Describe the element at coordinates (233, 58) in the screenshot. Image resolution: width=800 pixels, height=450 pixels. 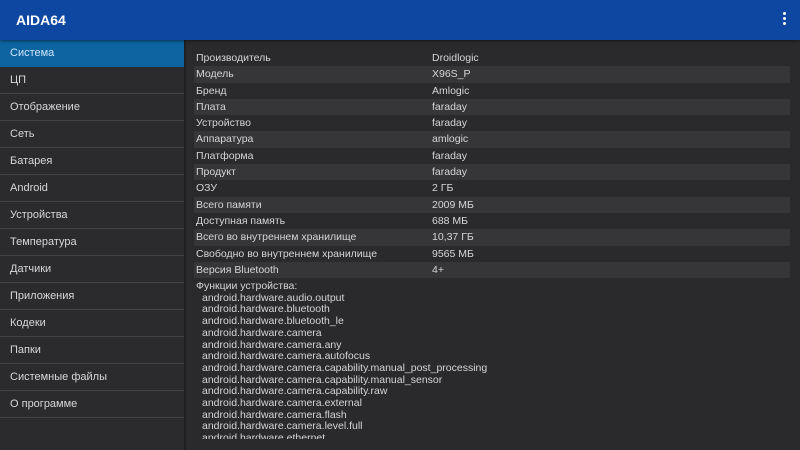
I see `property-name: Производитель` at that location.